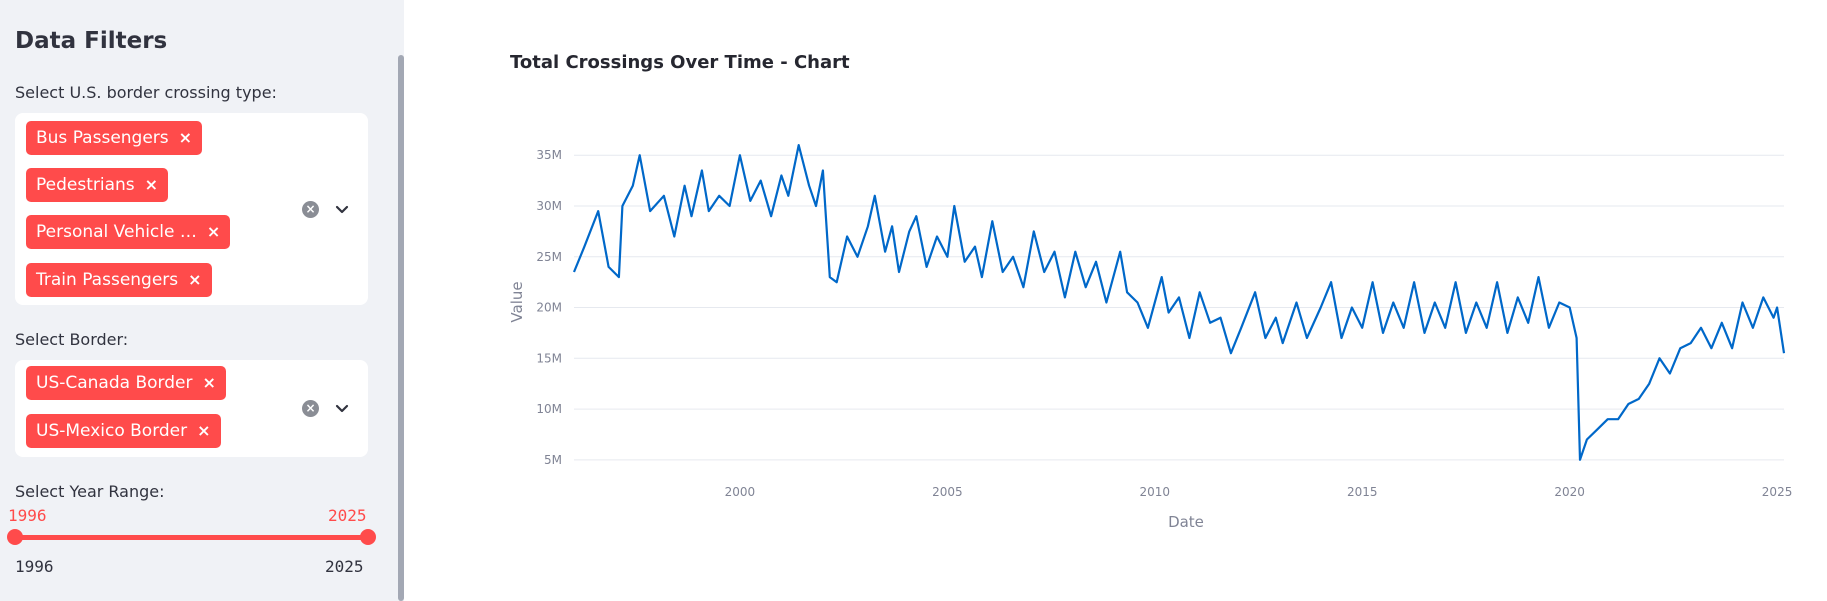 This screenshot has width=1827, height=601. What do you see at coordinates (680, 62) in the screenshot?
I see `chart-title: Total Crossings Over Time - Chart` at bounding box center [680, 62].